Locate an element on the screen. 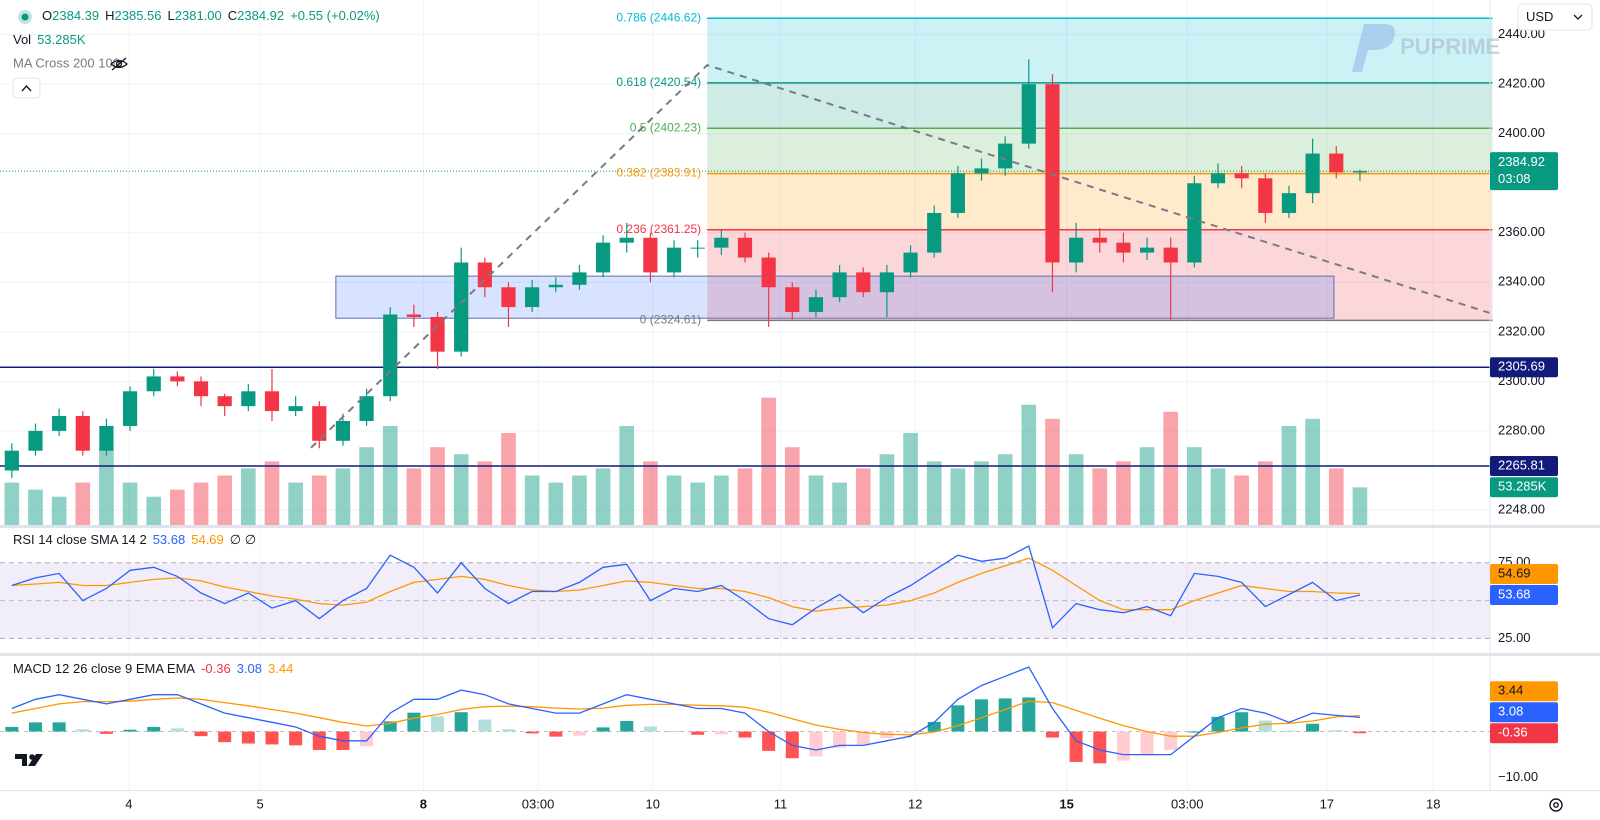 The height and width of the screenshot is (820, 1600). histogram-price-label: -0.36 is located at coordinates (1513, 732).